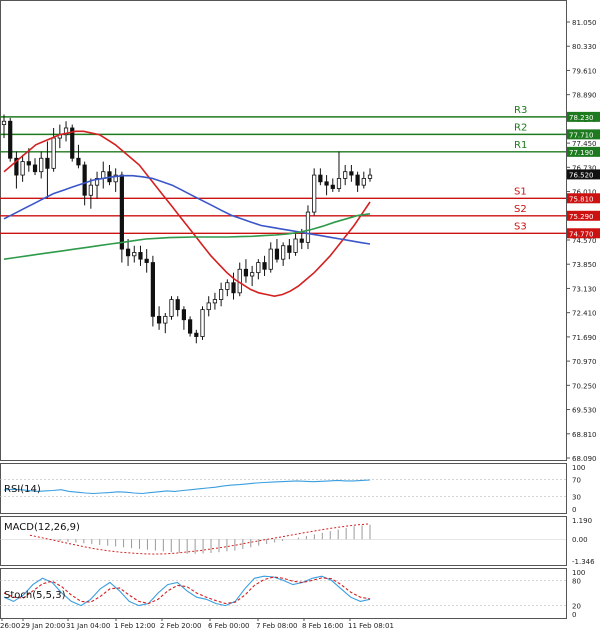 The width and height of the screenshot is (600, 637). What do you see at coordinates (187, 591) in the screenshot?
I see `stoch-main-line` at bounding box center [187, 591].